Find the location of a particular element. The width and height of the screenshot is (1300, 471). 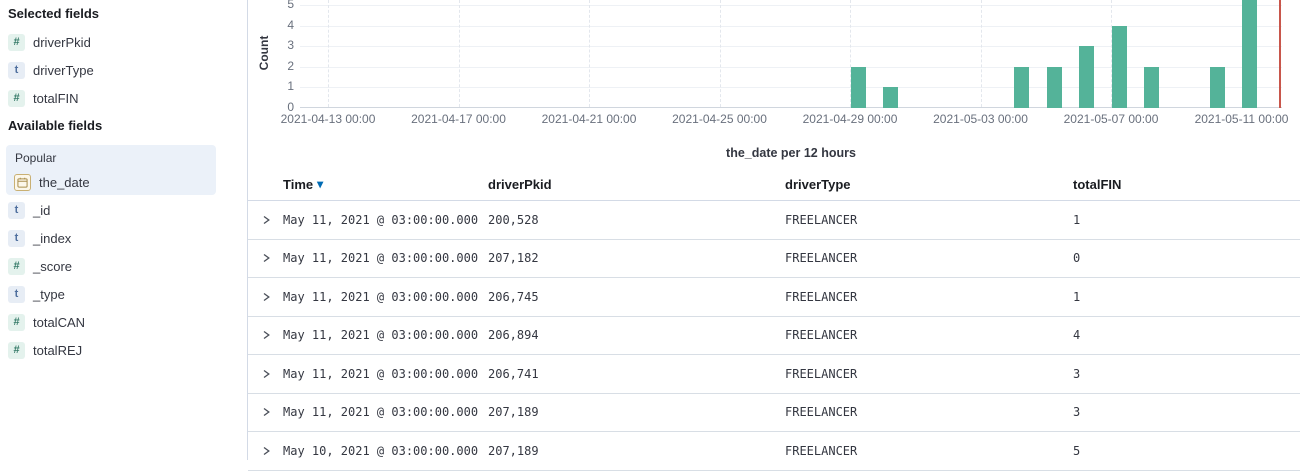

field-name-label: _score is located at coordinates (52, 266).